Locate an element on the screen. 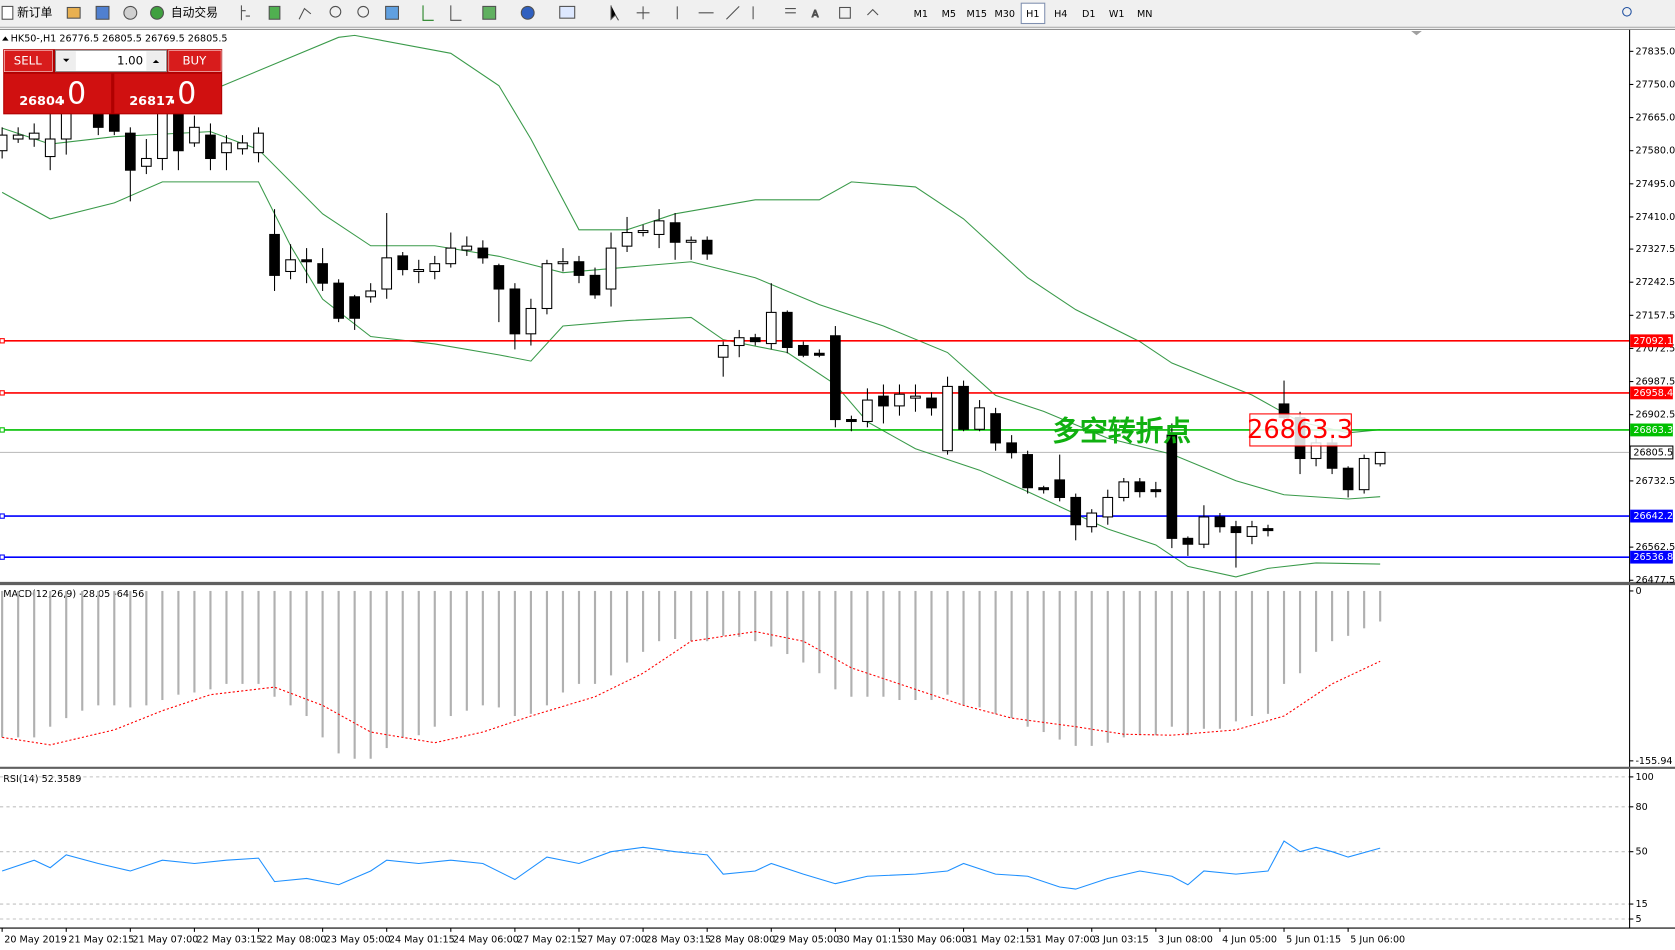  lot-value: 1.00 is located at coordinates (130, 60).